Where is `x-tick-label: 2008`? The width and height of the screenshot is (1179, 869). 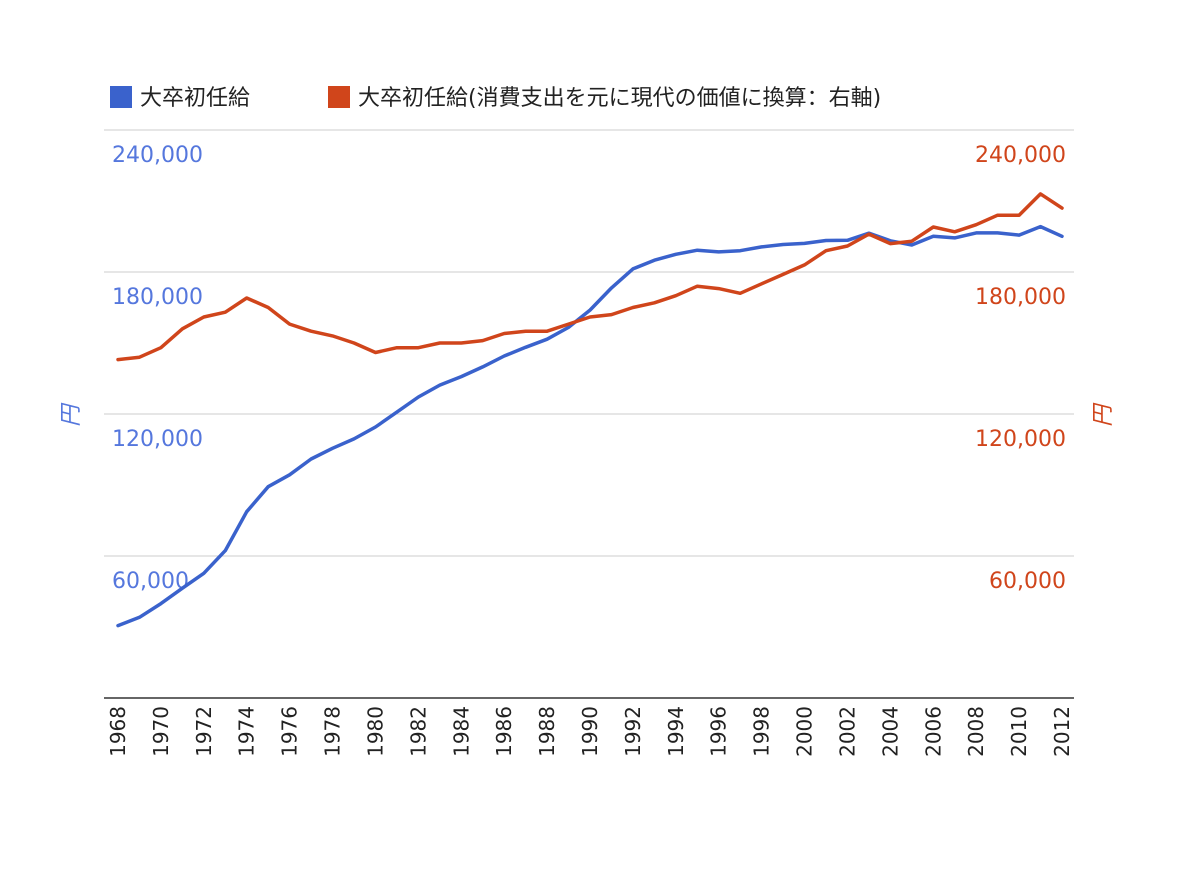
x-tick-label: 2008 is located at coordinates (976, 731).